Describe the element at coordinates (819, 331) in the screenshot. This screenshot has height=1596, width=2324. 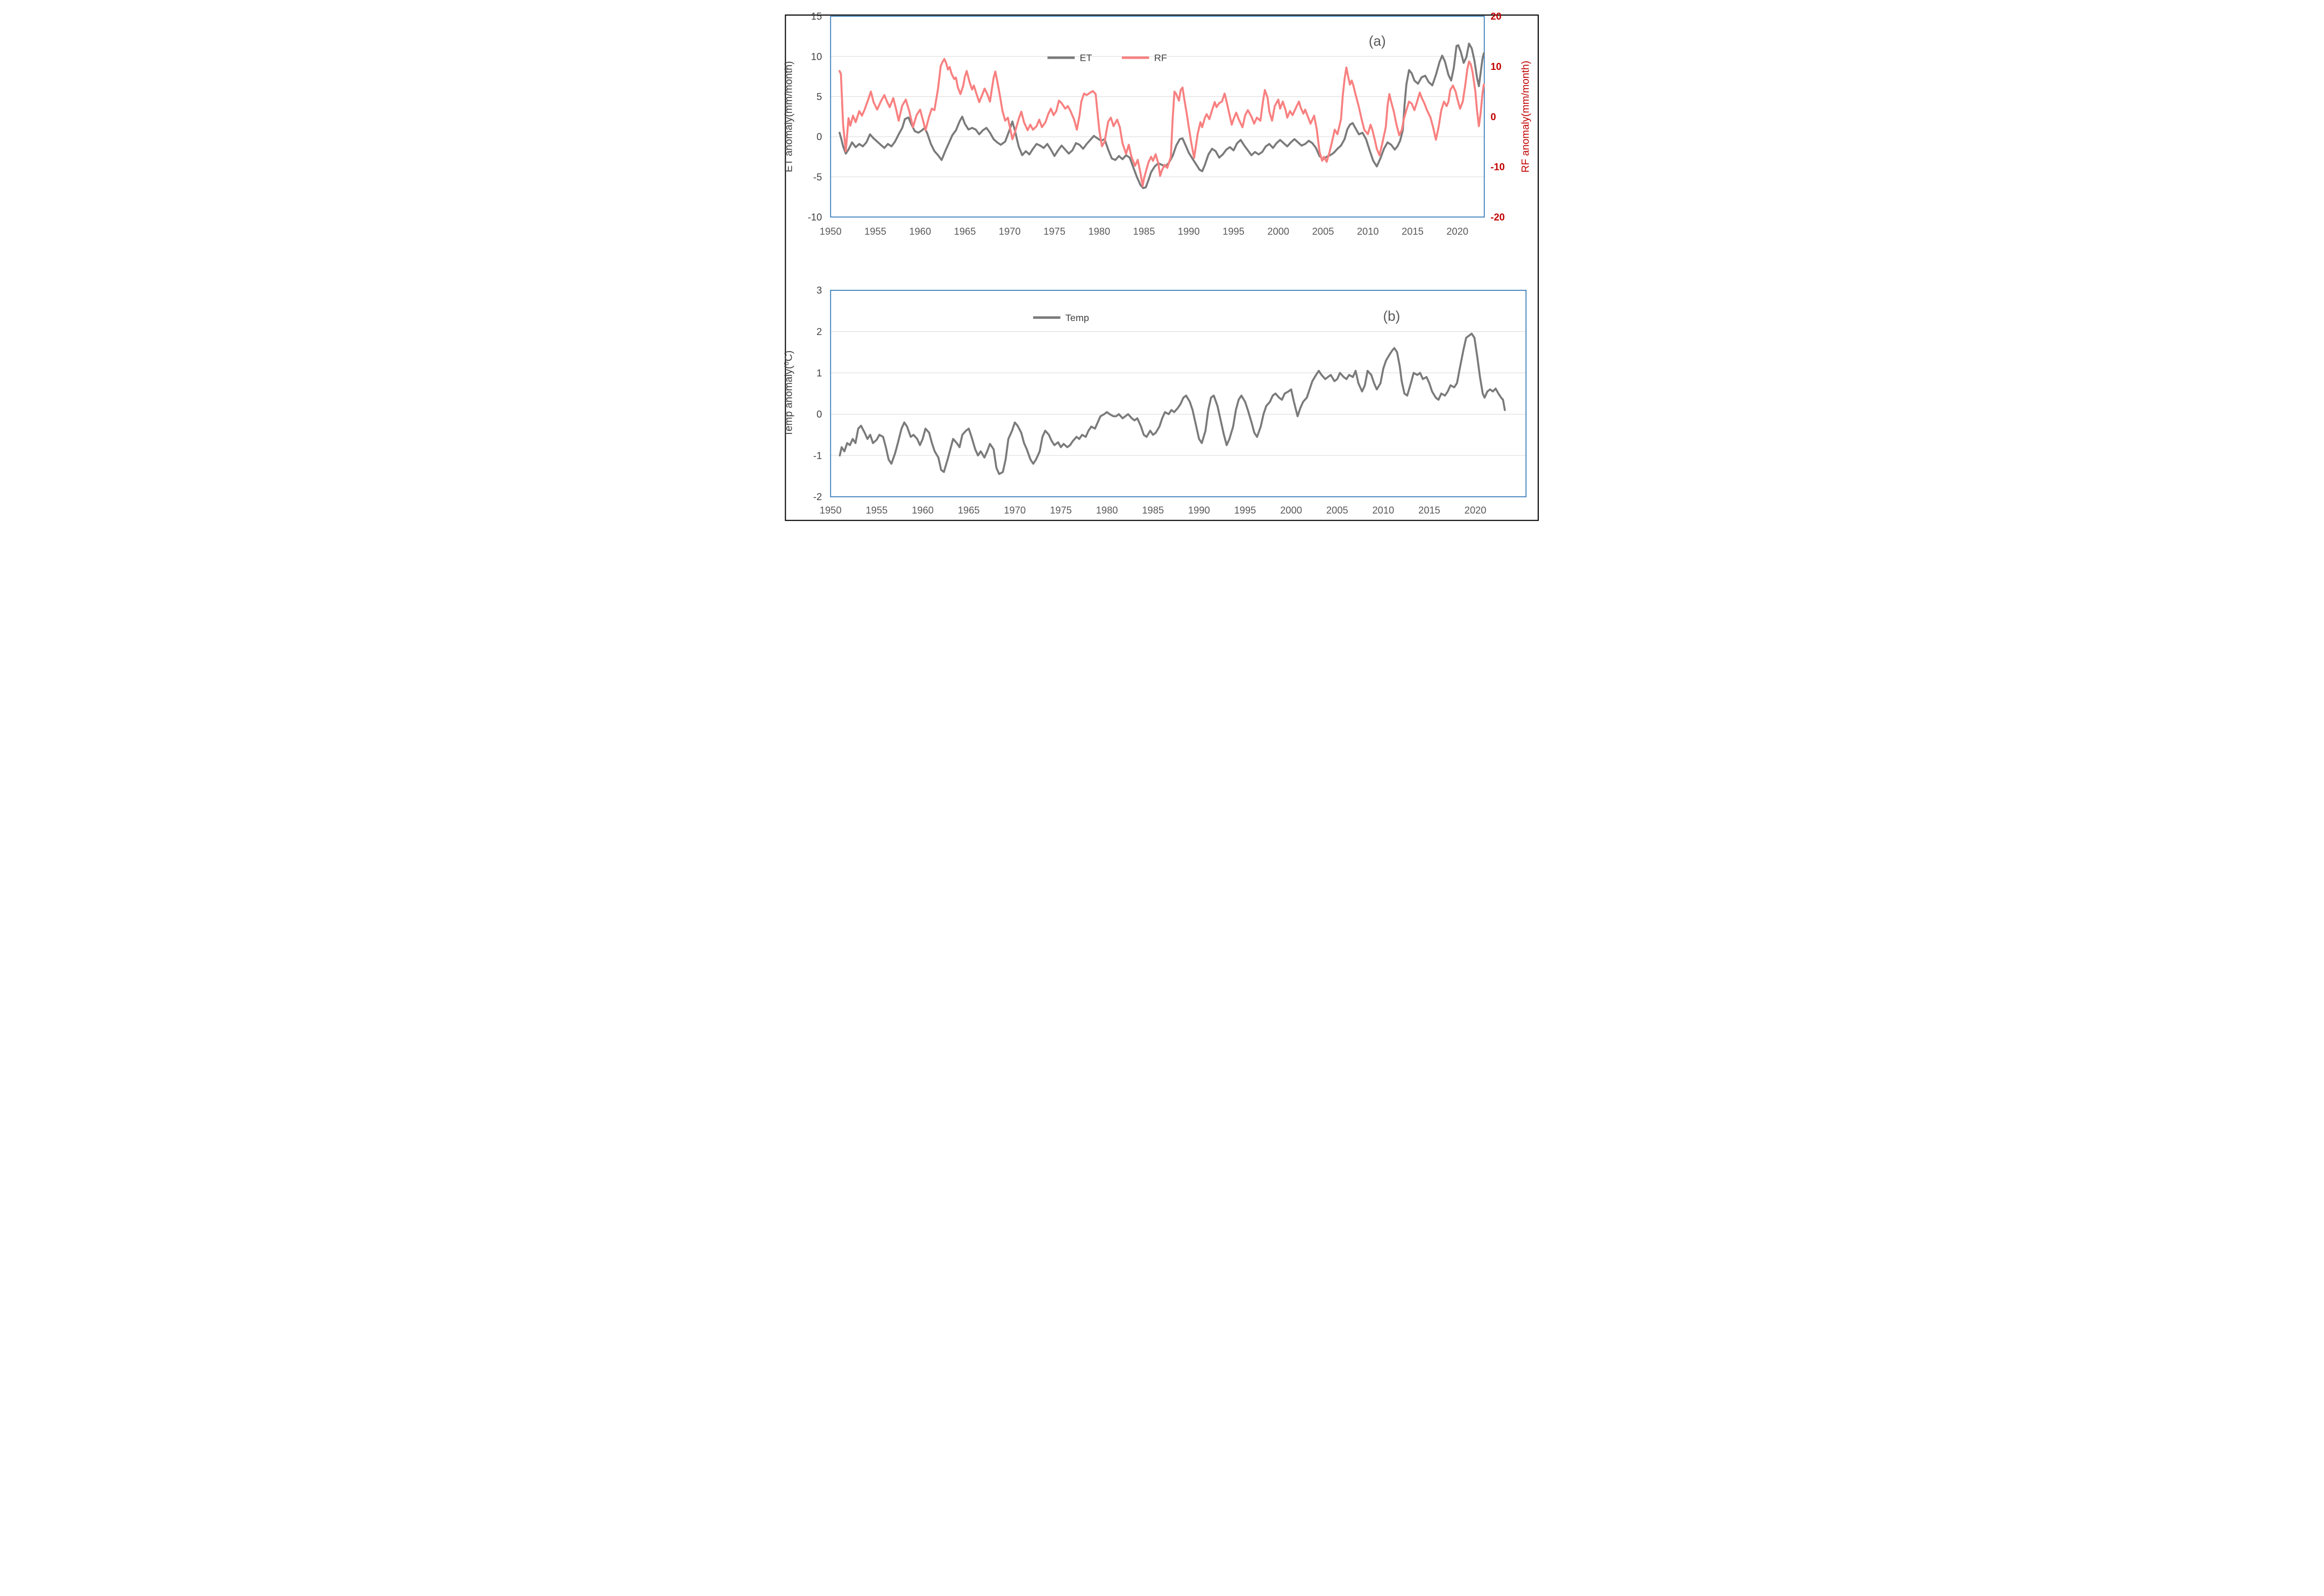
I see `y-left-tick-label: 2` at that location.